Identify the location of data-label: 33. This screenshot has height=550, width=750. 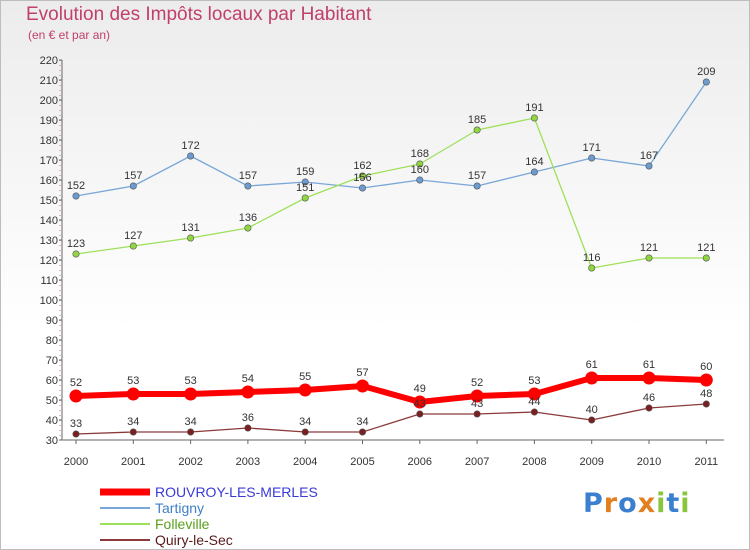
(76, 424).